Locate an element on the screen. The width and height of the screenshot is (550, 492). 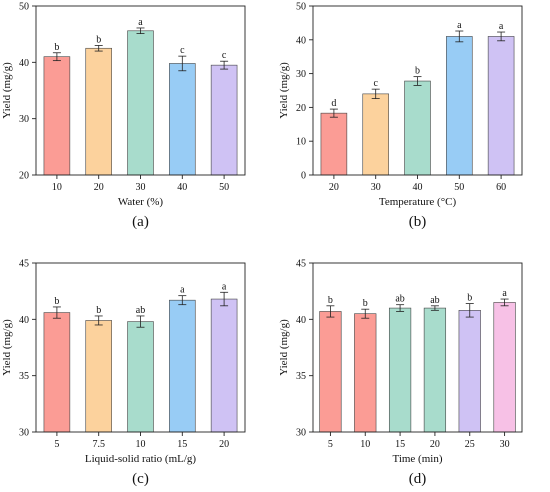
x-axis-label: Temperature (°C) is located at coordinates (418, 202).